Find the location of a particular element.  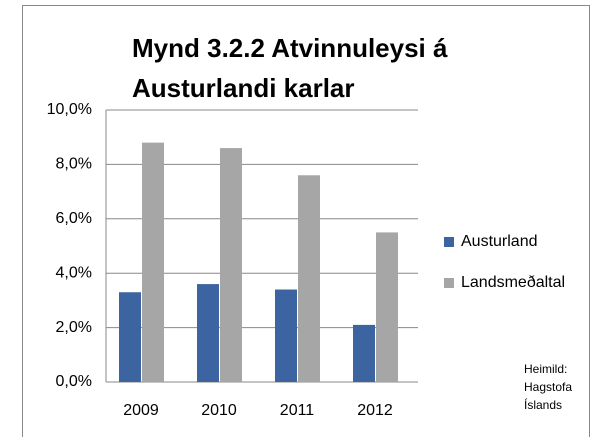

x-tick-label: 2011 is located at coordinates (297, 410).